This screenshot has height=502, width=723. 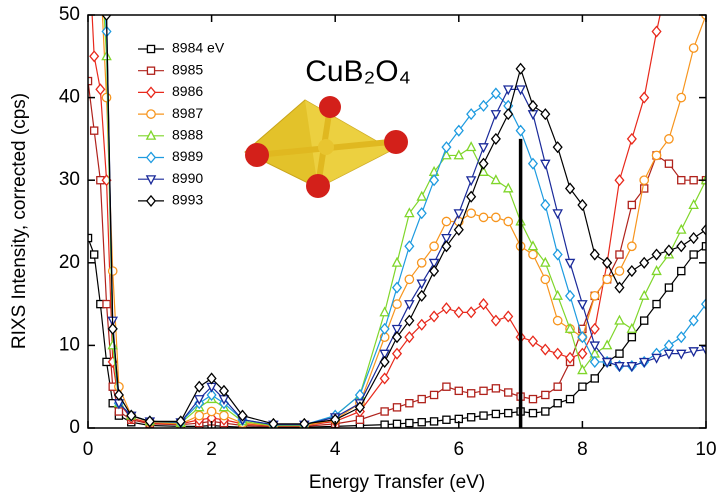 What do you see at coordinates (69, 97) in the screenshot?
I see `y-tick-label: 40` at bounding box center [69, 97].